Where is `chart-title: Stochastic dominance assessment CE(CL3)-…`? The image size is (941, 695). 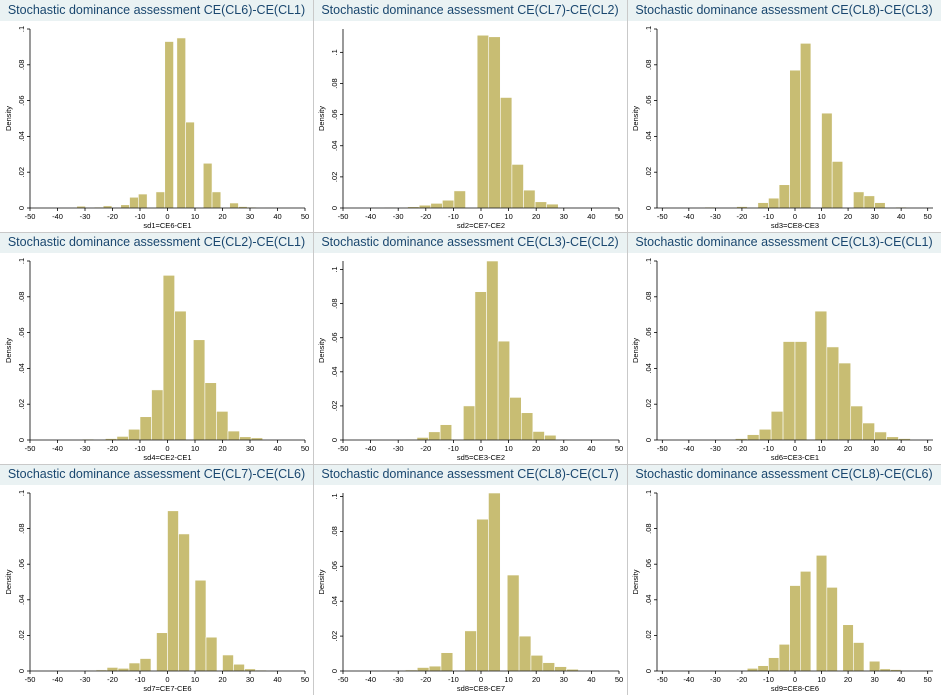
chart-title: Stochastic dominance assessment CE(CL3)-… is located at coordinates (784, 242).